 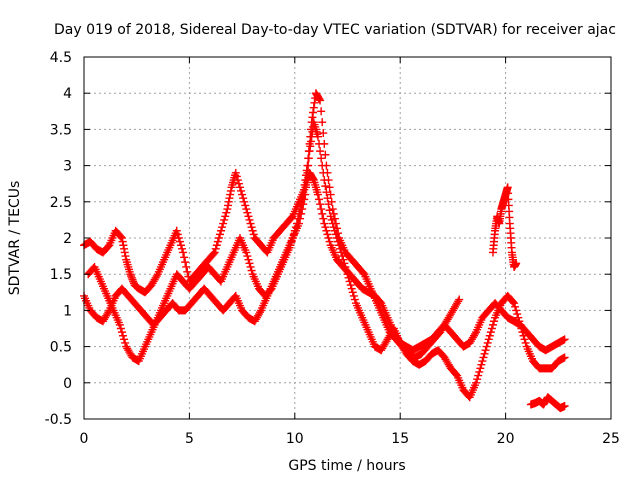 What do you see at coordinates (67, 311) in the screenshot?
I see `y-tick-label: 1` at bounding box center [67, 311].